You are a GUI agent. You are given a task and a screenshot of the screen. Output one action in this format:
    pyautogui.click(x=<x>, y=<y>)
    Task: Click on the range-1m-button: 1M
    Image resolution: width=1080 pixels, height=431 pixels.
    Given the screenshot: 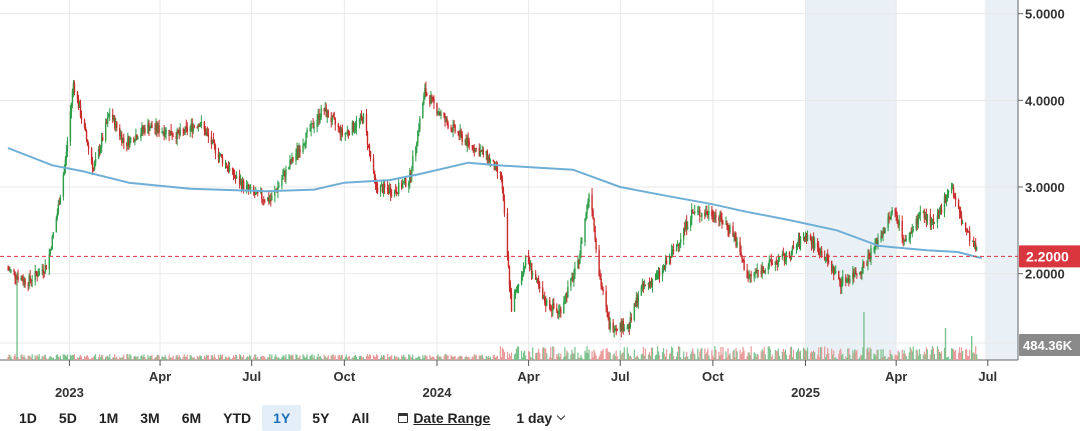 What is the action you would take?
    pyautogui.click(x=108, y=418)
    